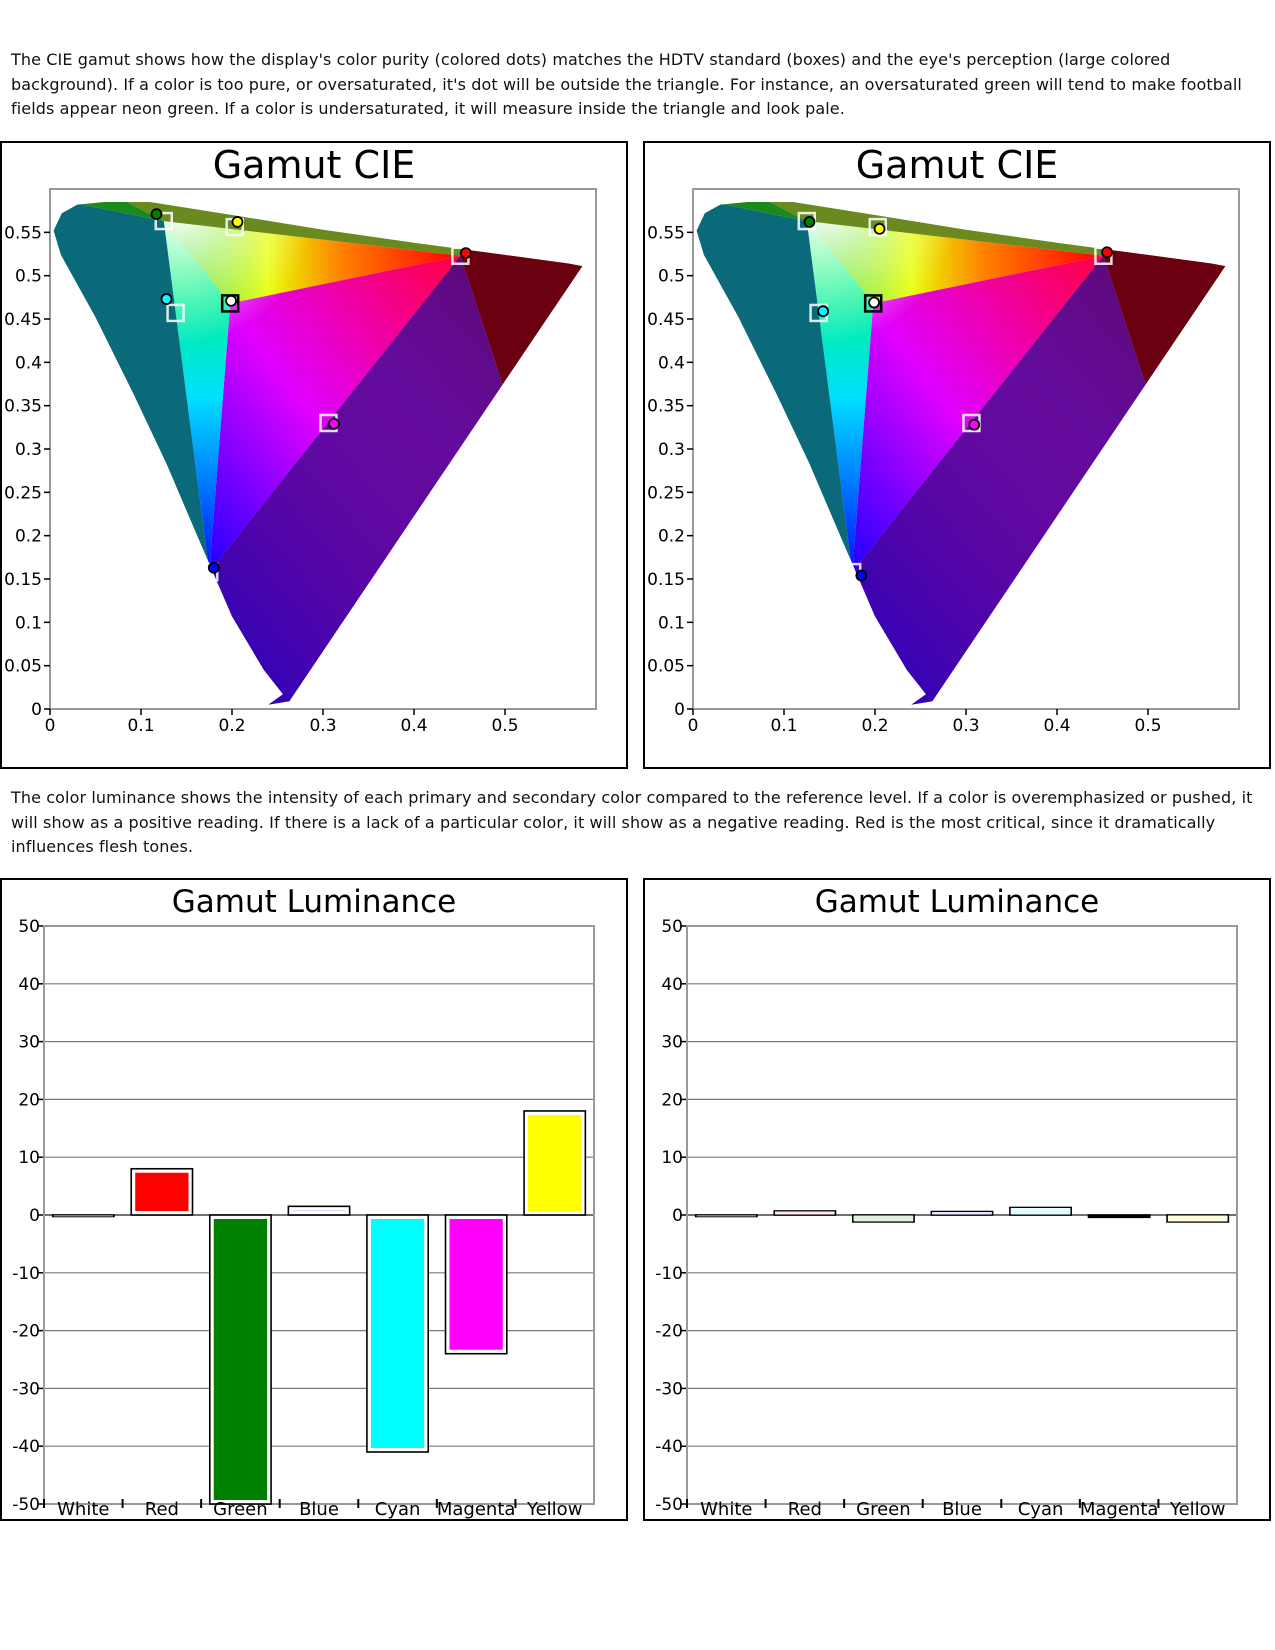  Describe the element at coordinates (669, 1332) in the screenshot. I see `y-tick-label: -20` at that location.